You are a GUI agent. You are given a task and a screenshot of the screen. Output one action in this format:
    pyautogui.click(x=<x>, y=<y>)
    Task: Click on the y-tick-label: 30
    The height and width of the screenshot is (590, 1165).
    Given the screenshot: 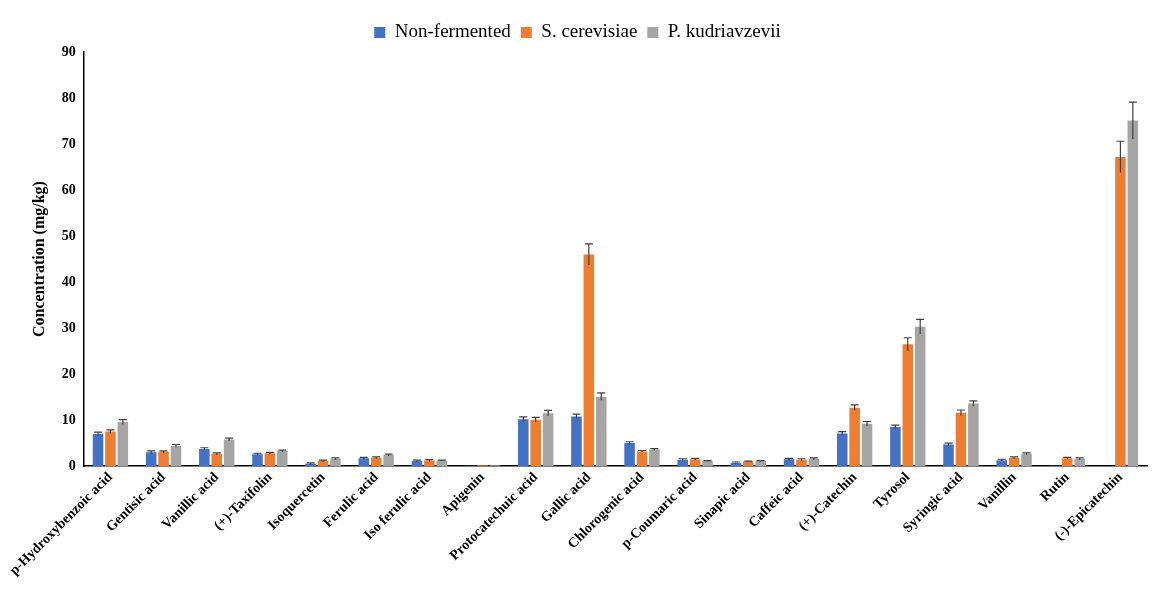 What is the action you would take?
    pyautogui.click(x=68, y=327)
    